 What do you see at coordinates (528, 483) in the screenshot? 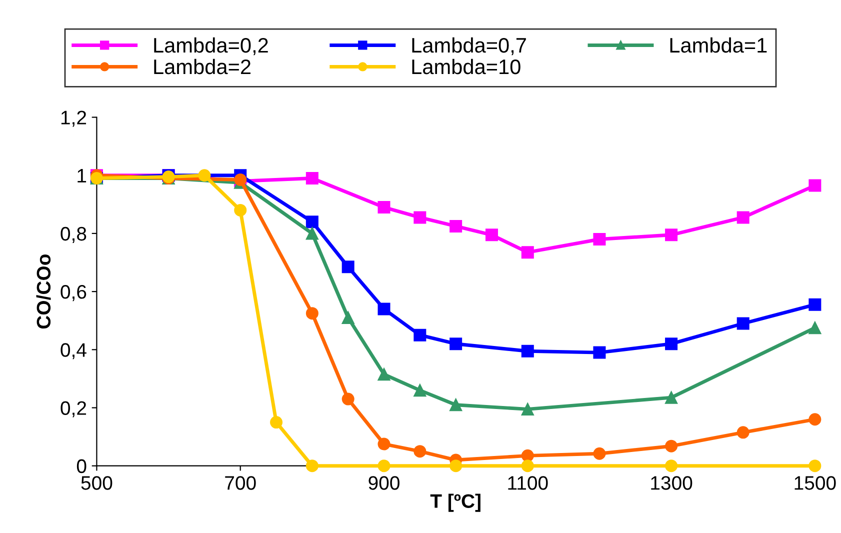
I see `x-tick-label: 1100` at bounding box center [528, 483].